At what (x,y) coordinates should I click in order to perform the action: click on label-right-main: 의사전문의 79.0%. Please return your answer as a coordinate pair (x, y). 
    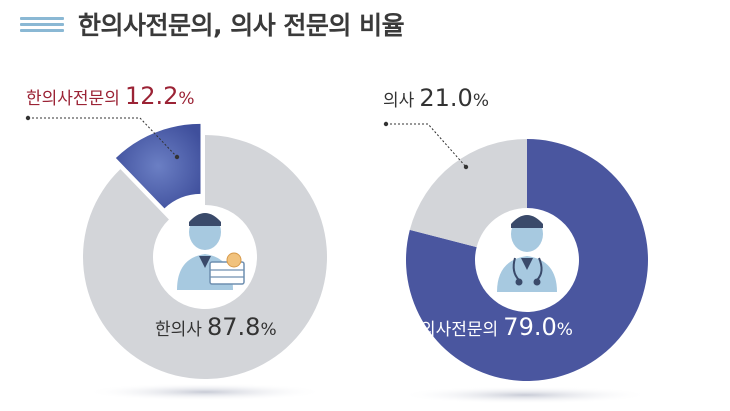
    Looking at the image, I should click on (496, 327).